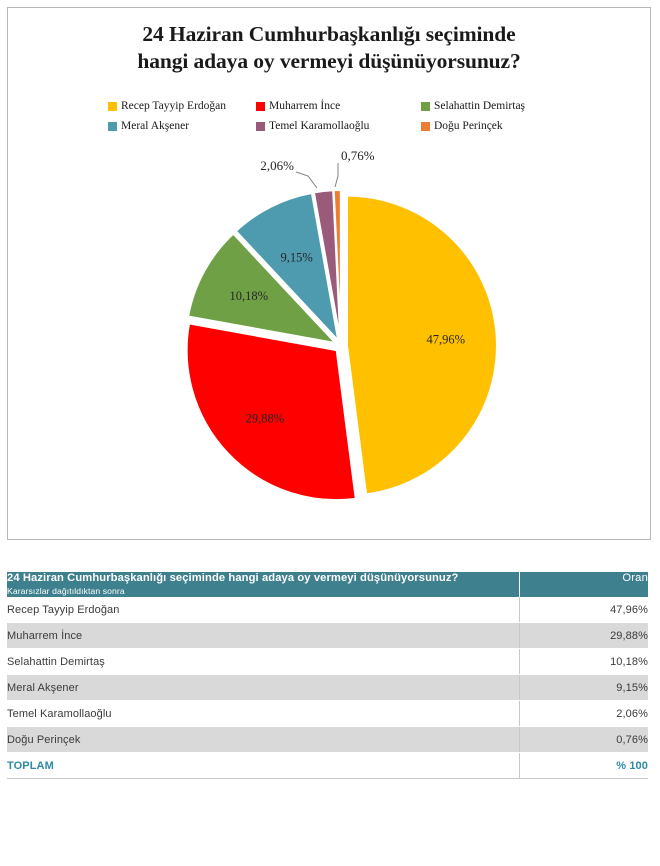  I want to click on table-cell-ratio: 9,15%, so click(583, 687).